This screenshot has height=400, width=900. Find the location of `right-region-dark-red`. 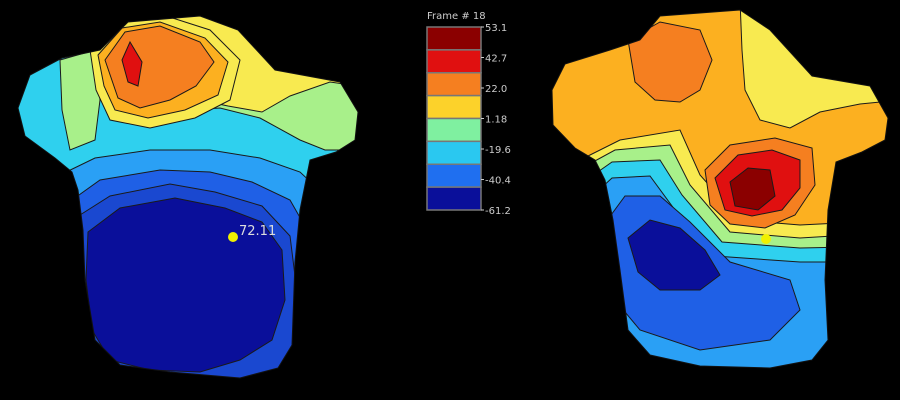

right-region-dark-red is located at coordinates (752, 189).